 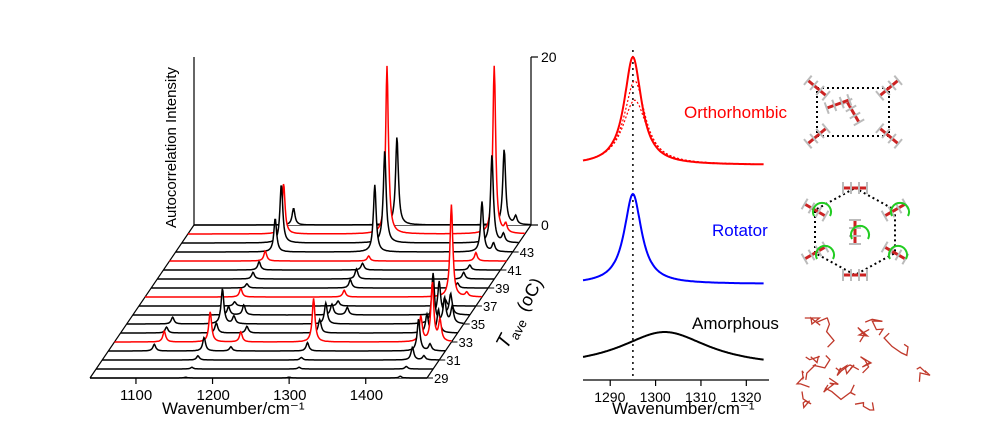 I want to click on trace-line-T36, so click(x=301, y=298).